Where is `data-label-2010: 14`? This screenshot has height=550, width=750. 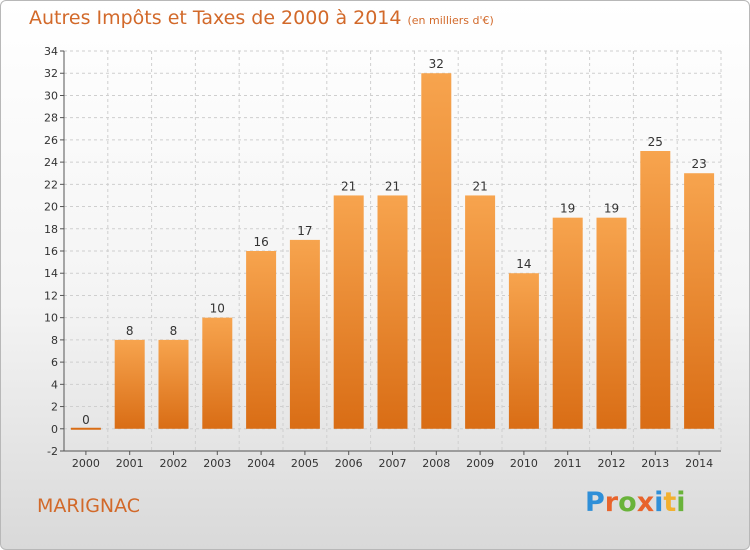
data-label-2010: 14 is located at coordinates (523, 264).